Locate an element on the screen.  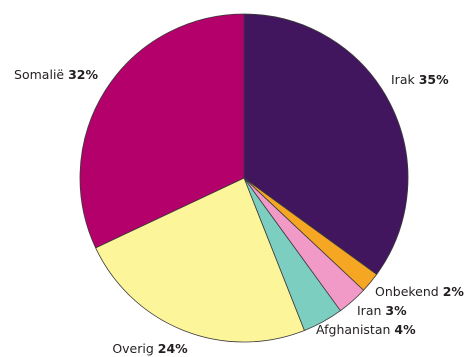
label-iran: Iran 3% is located at coordinates (382, 310).